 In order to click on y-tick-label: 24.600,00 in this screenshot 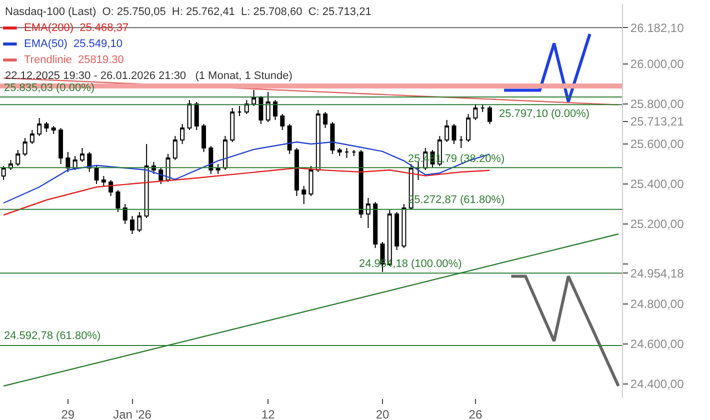, I will do `click(657, 344)`.